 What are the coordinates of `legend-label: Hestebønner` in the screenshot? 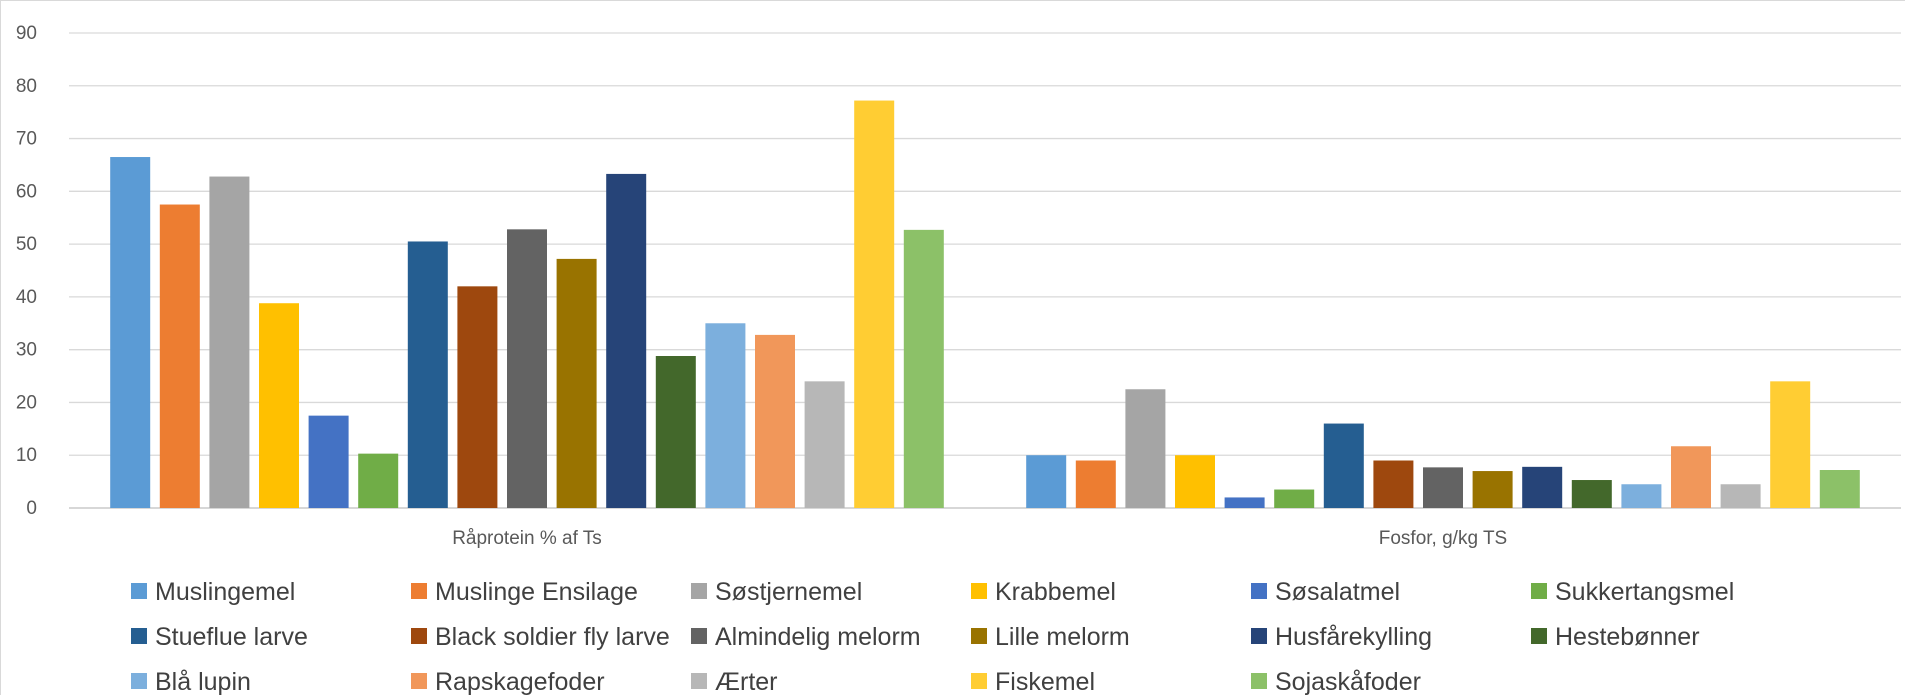 It's located at (1627, 637).